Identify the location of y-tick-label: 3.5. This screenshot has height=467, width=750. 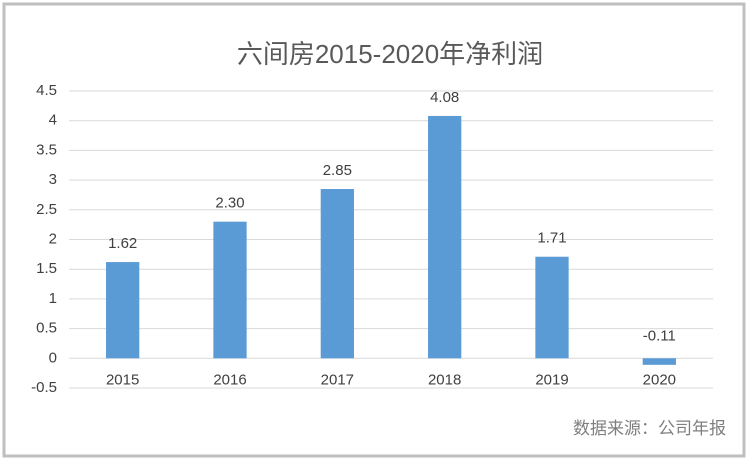
(46, 149).